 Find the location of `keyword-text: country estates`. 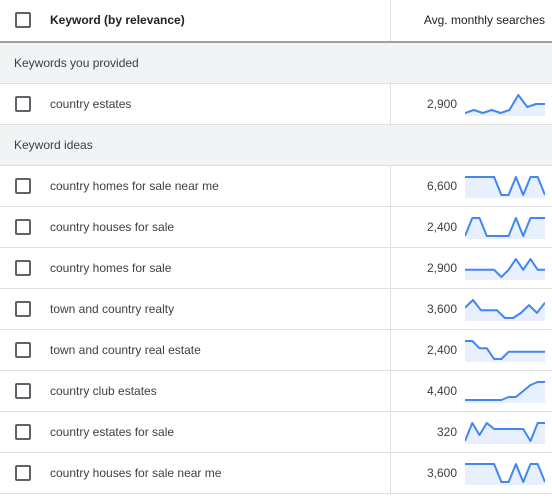

keyword-text: country estates is located at coordinates (91, 104).